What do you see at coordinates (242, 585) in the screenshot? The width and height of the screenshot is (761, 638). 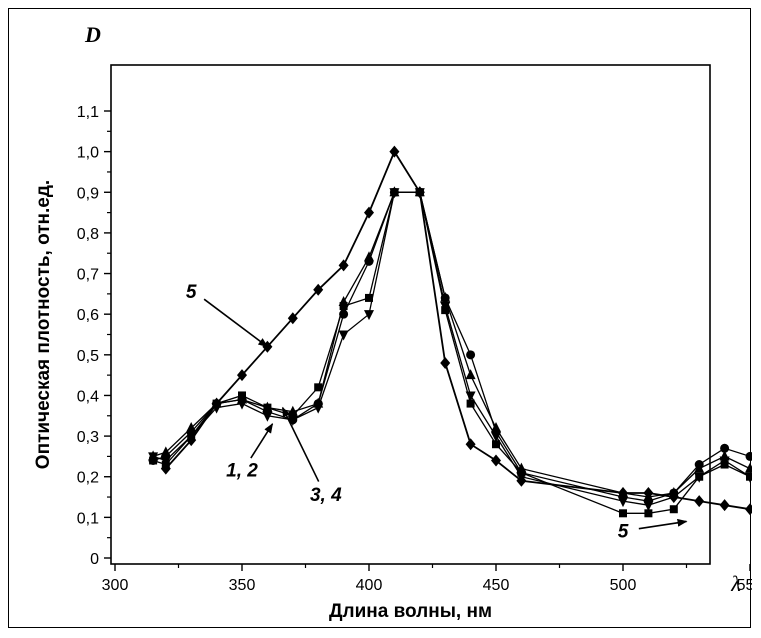 I see `x-tick-label: 350` at bounding box center [242, 585].